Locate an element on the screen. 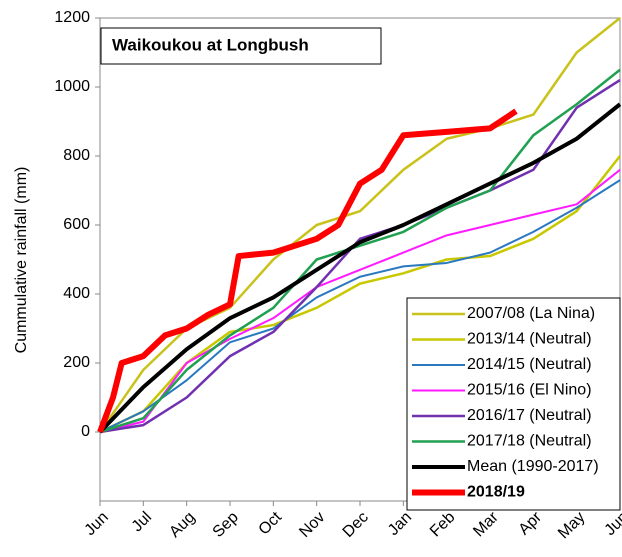 The height and width of the screenshot is (557, 622). legend-label: 2018/19 is located at coordinates (496, 492).